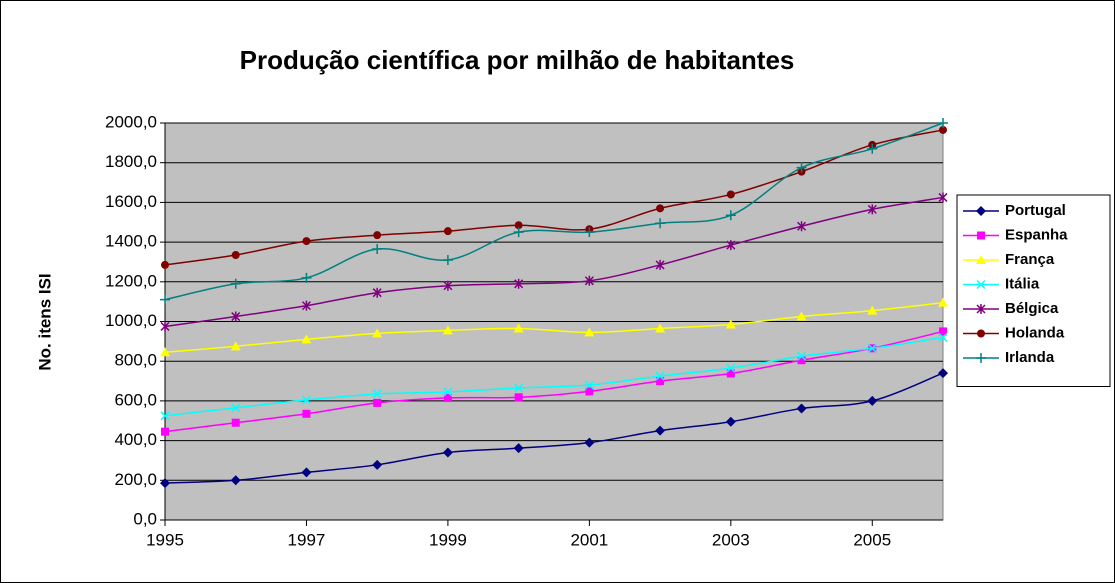  I want to click on y-tick-label: 1400,0, so click(131, 241).